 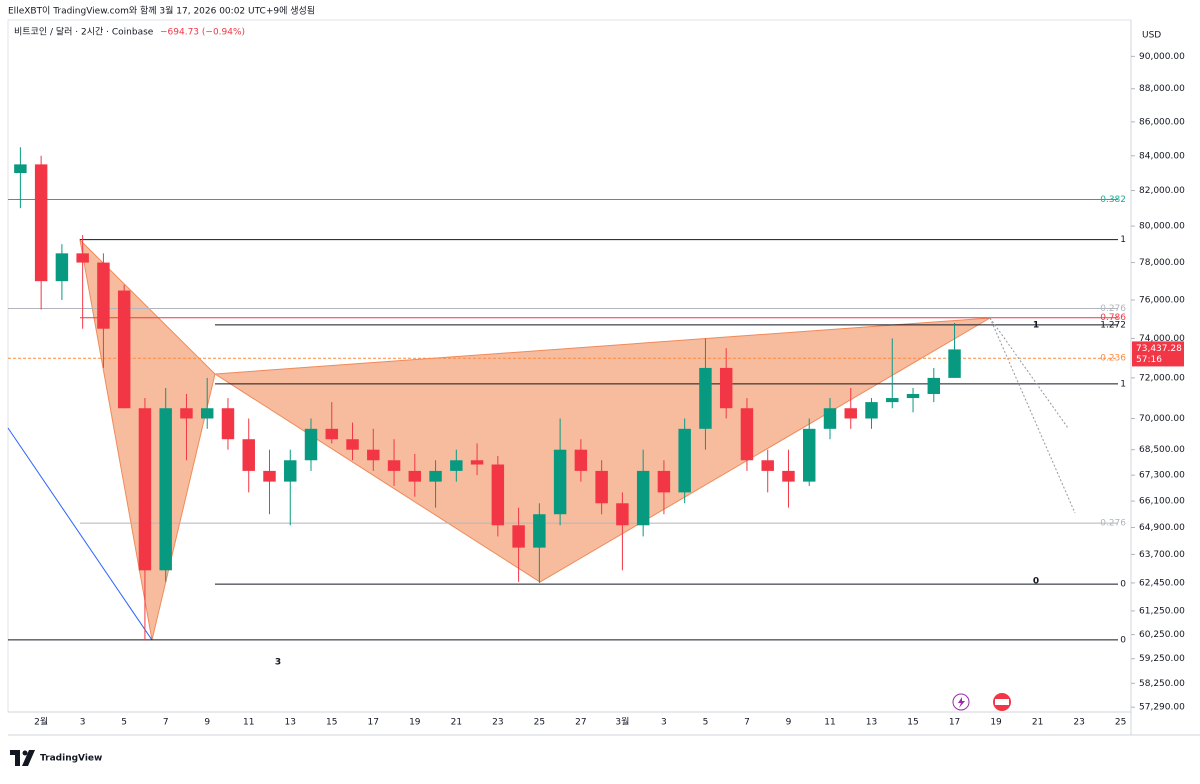 I want to click on y-tick-label: 72,000.00, so click(x=1162, y=378).